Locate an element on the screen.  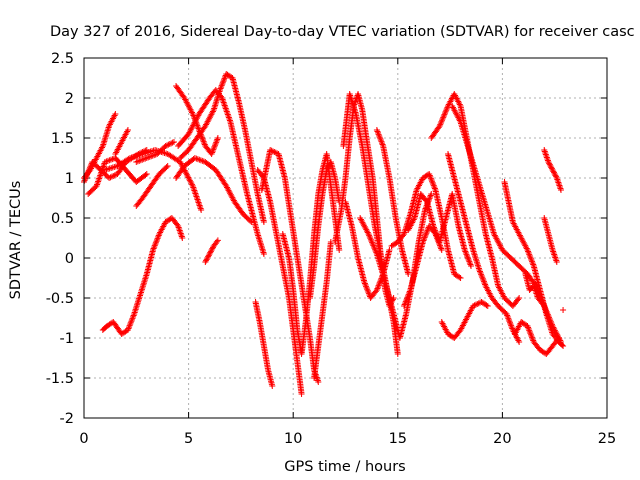
series-t29 is located at coordinates (484, 248).